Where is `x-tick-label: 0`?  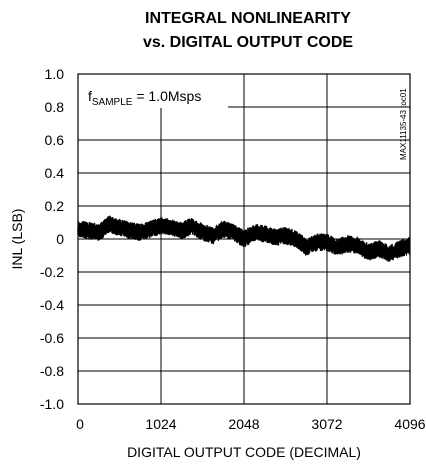 x-tick-label: 0 is located at coordinates (80, 424).